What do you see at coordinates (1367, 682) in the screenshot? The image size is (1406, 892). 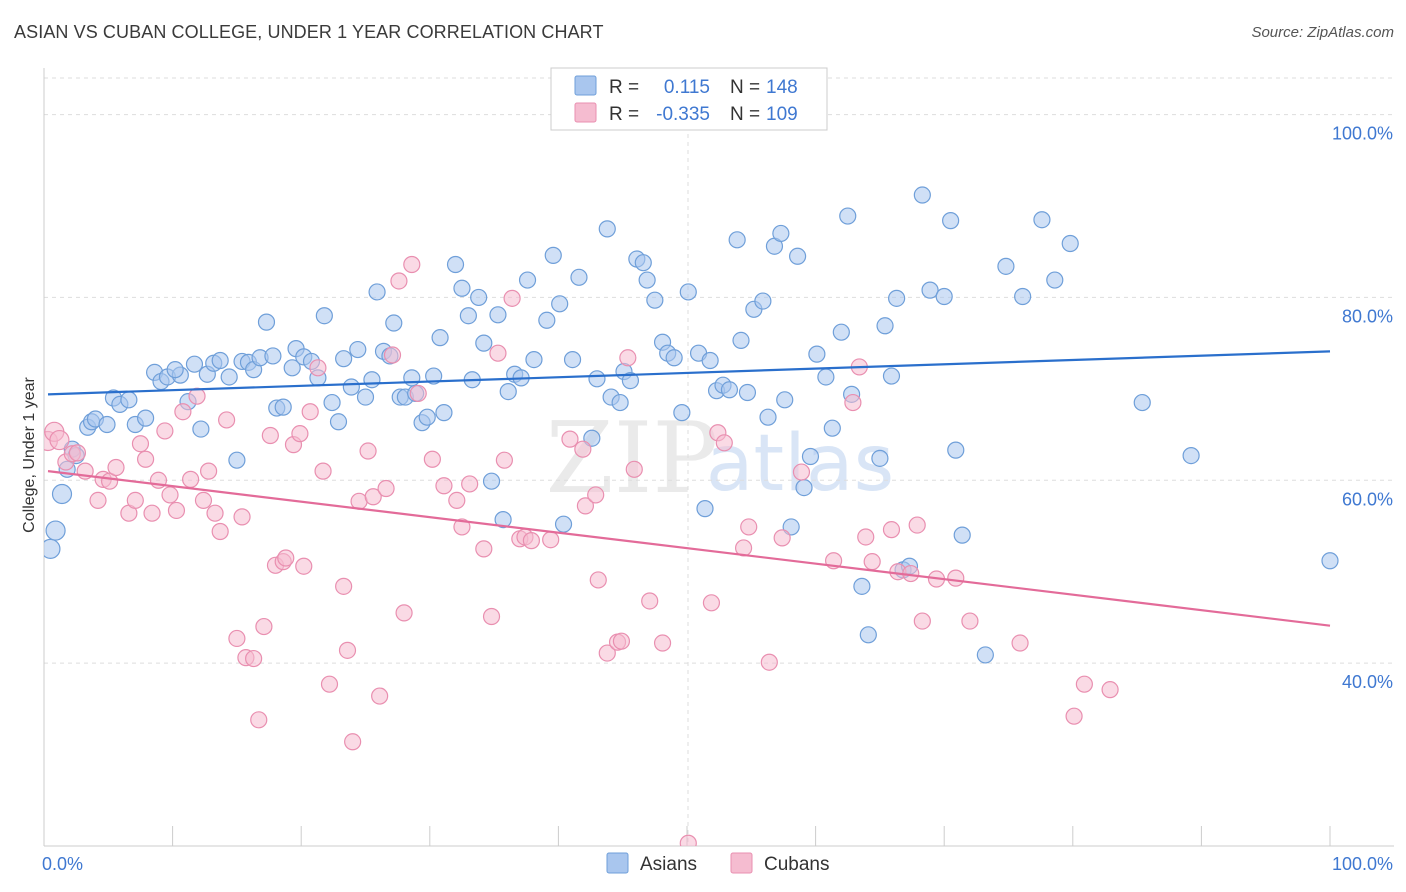 I see `y-tick-label: 40.0%` at bounding box center [1367, 682].